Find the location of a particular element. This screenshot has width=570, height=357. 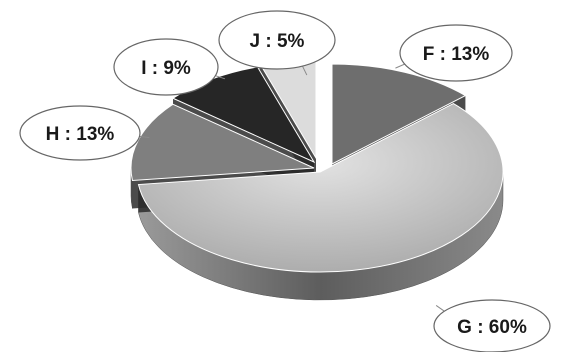

data-label-H: H : 13% is located at coordinates (80, 134).